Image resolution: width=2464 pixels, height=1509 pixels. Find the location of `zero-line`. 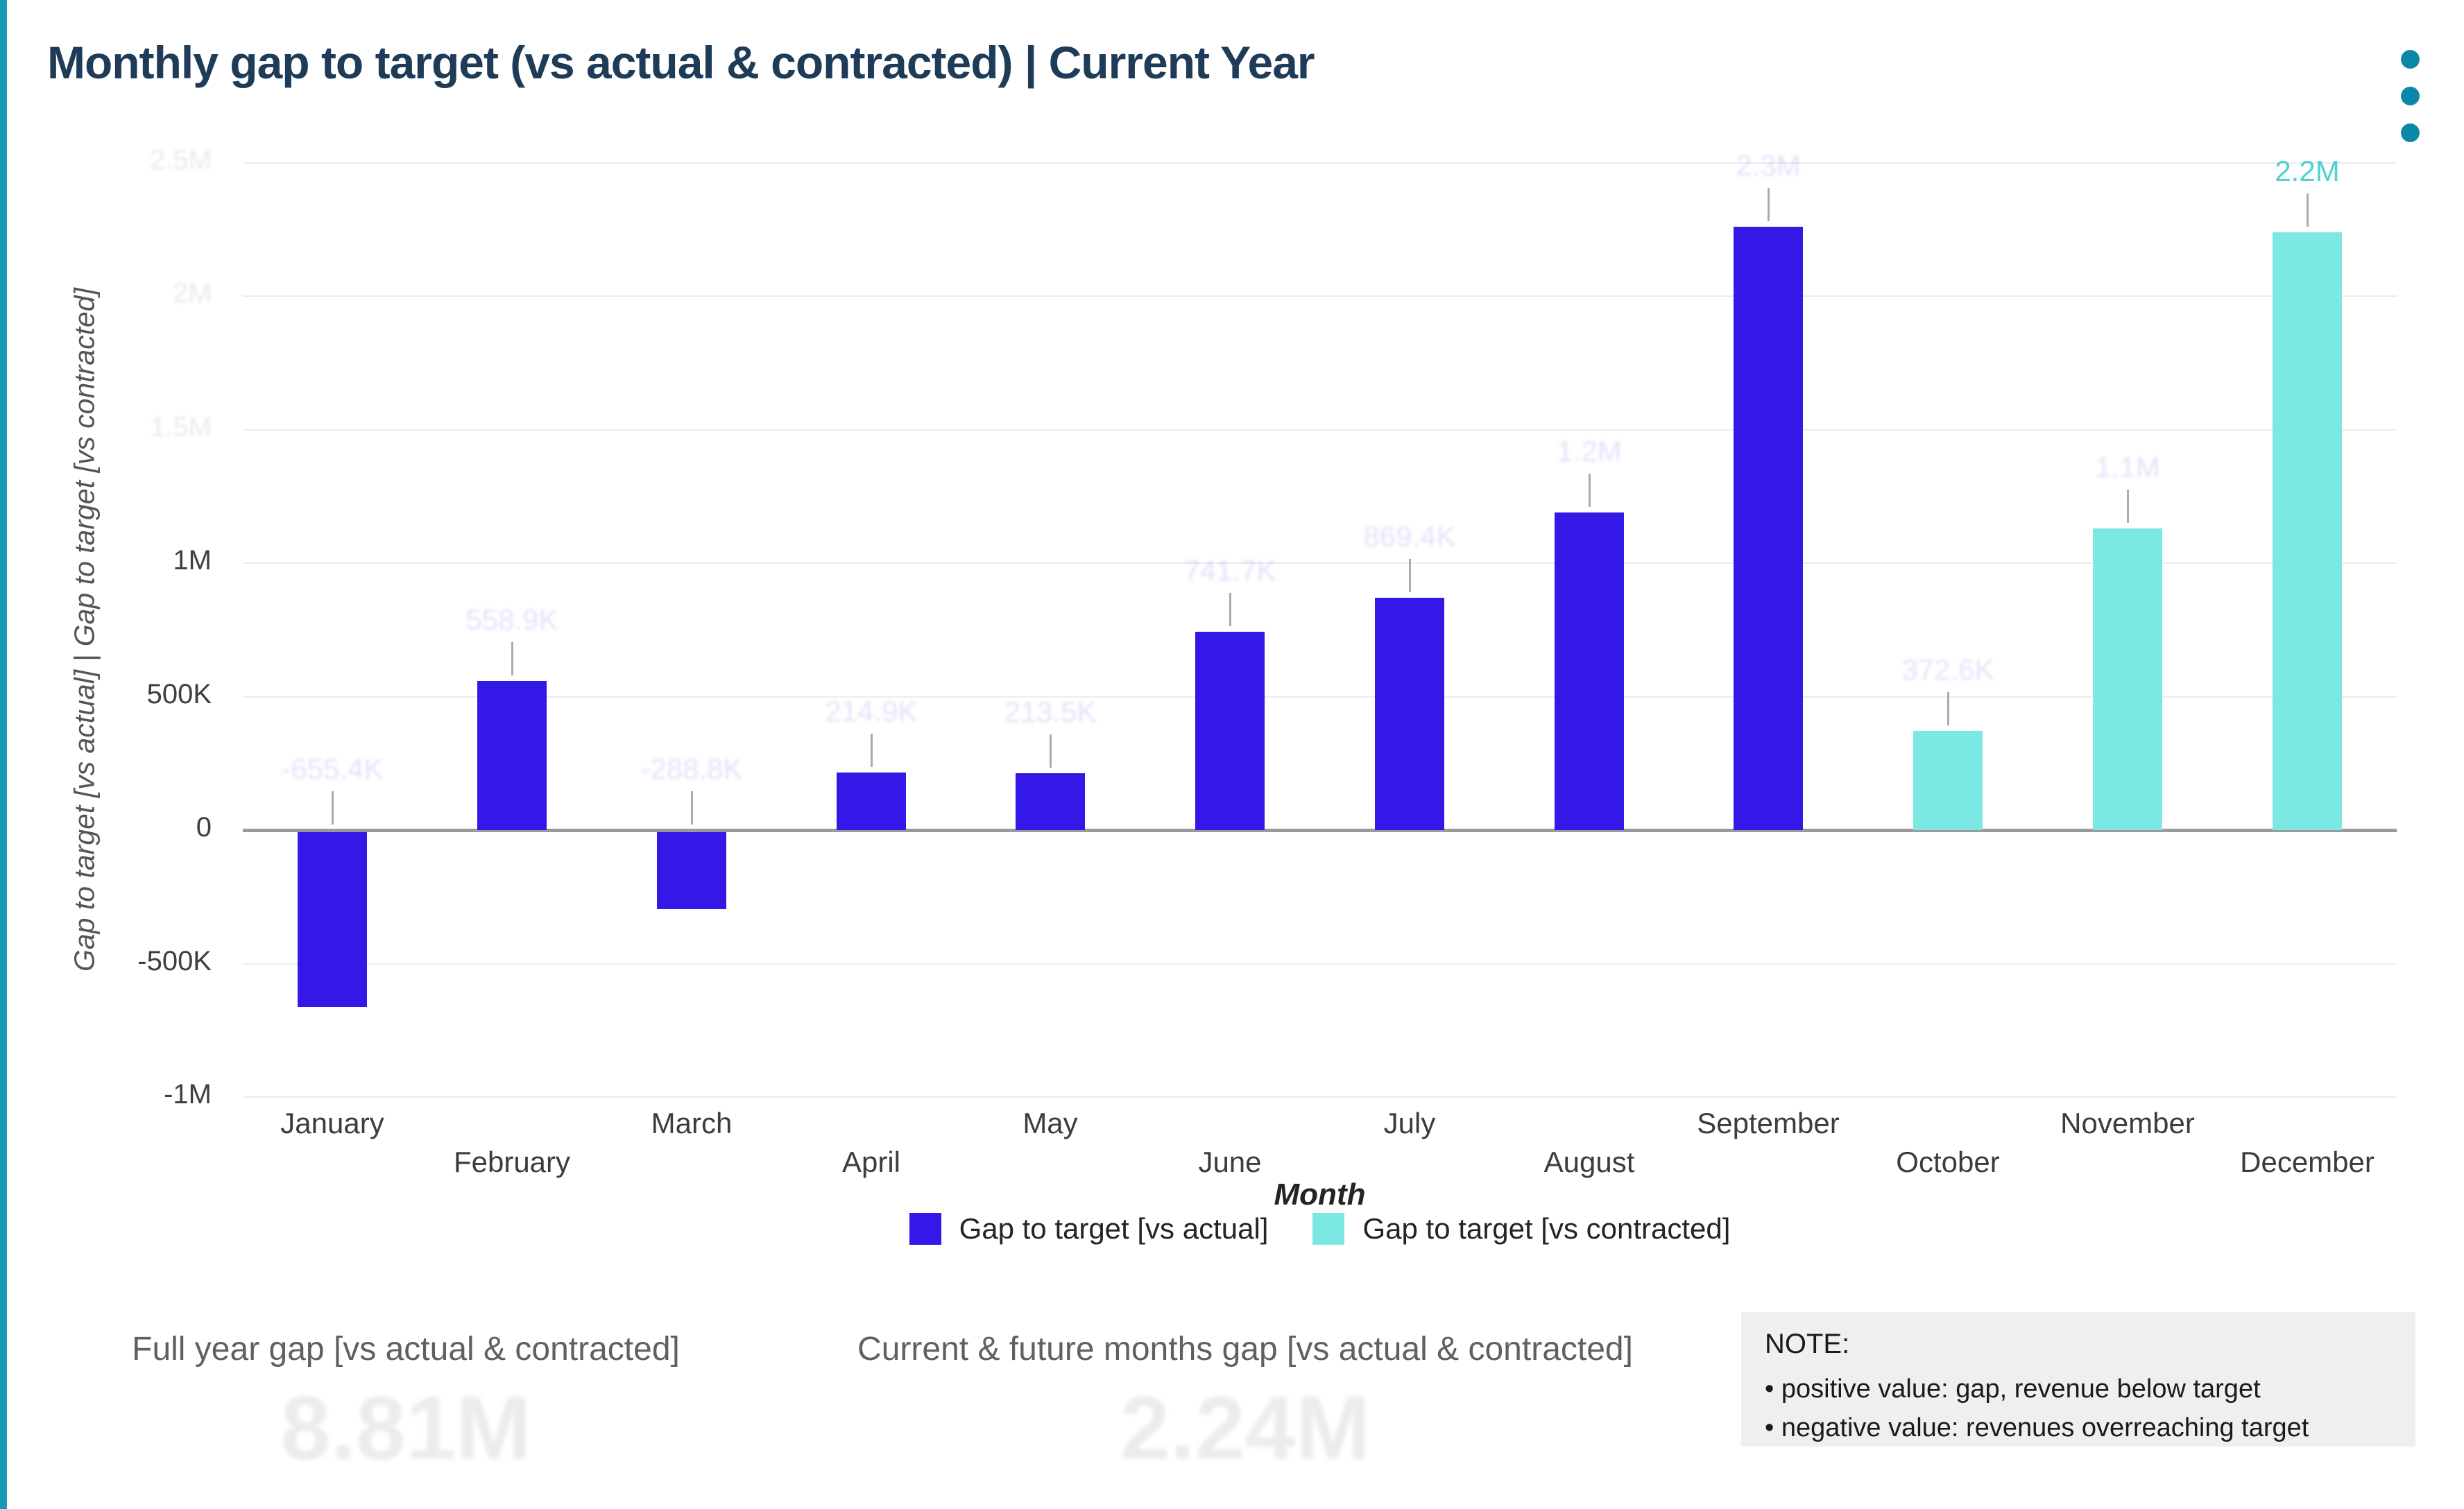

zero-line is located at coordinates (1320, 830).